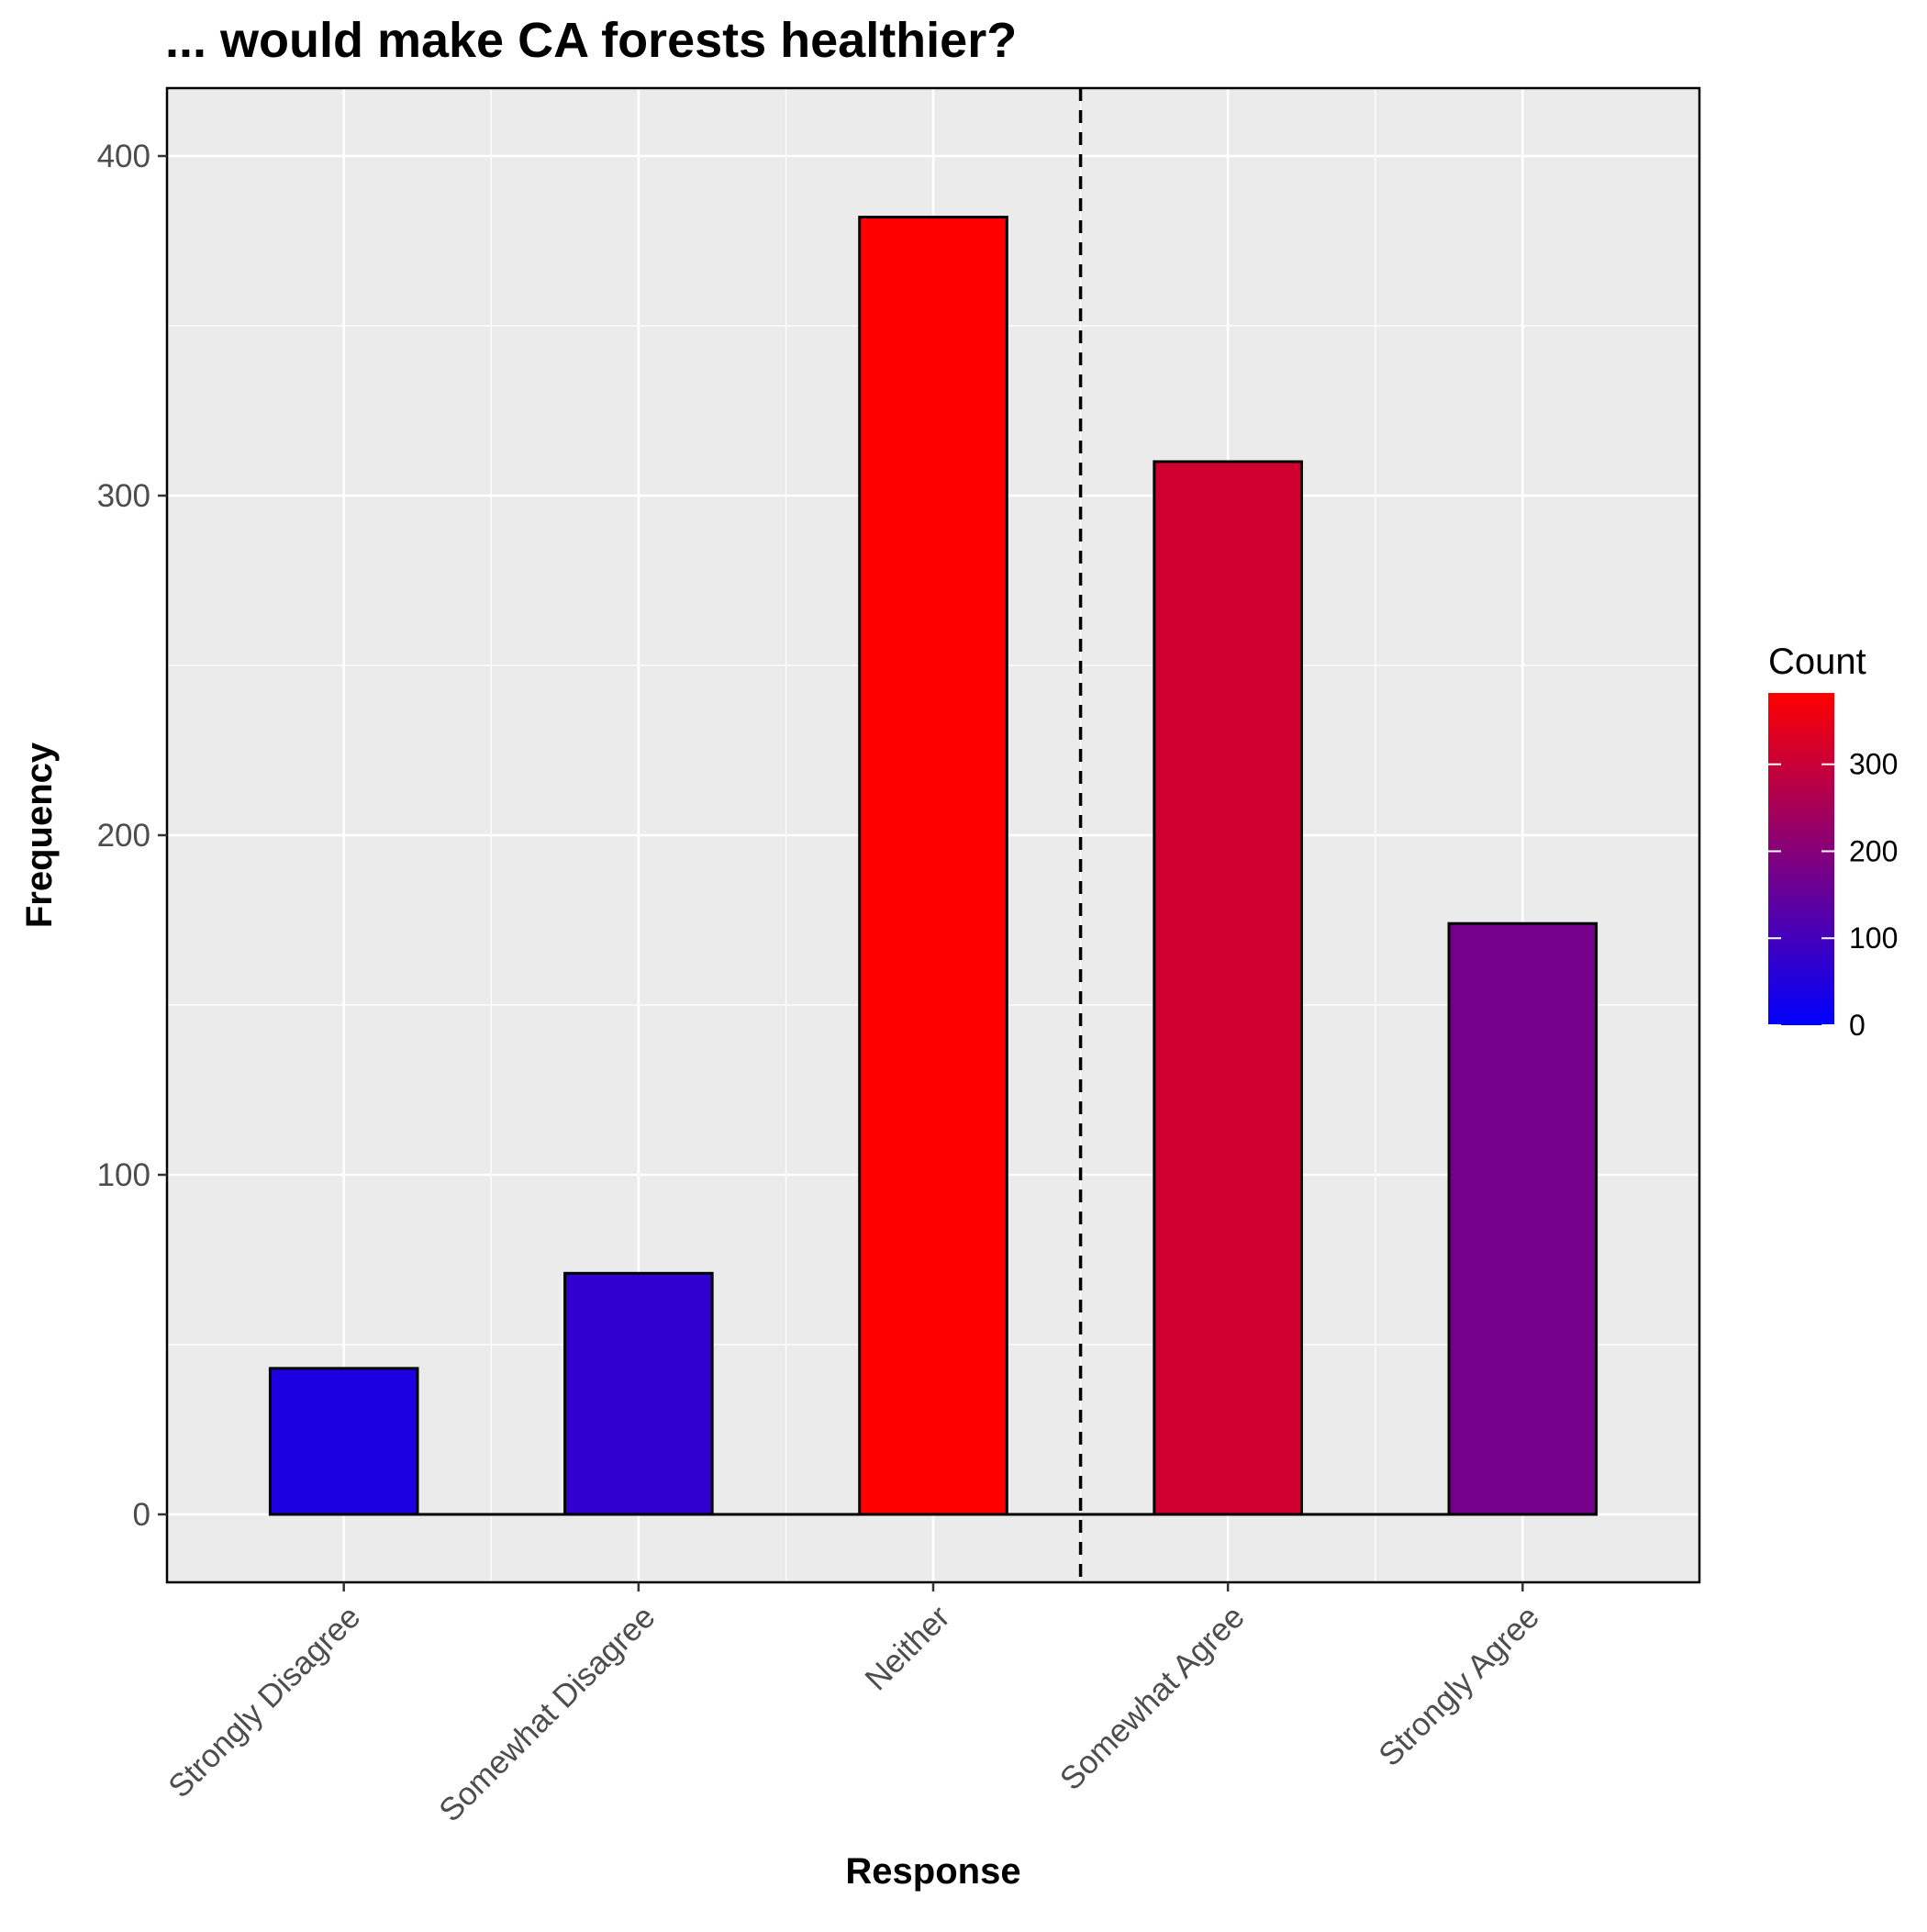 The height and width of the screenshot is (1932, 1927). What do you see at coordinates (1817, 662) in the screenshot?
I see `legend-title: Count` at bounding box center [1817, 662].